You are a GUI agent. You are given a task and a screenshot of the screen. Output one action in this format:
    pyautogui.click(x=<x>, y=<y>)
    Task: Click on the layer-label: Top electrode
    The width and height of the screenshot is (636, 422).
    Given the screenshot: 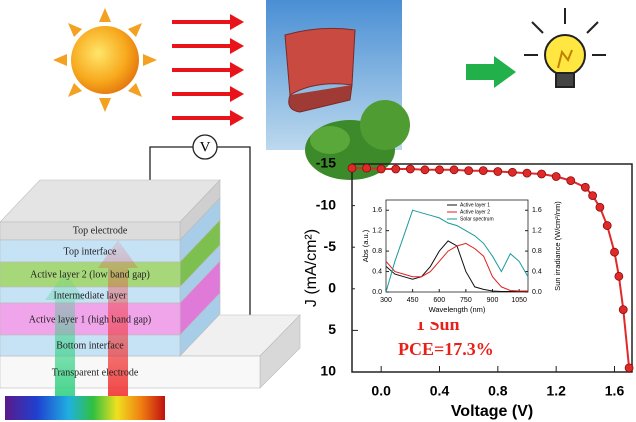 What is the action you would take?
    pyautogui.click(x=100, y=230)
    